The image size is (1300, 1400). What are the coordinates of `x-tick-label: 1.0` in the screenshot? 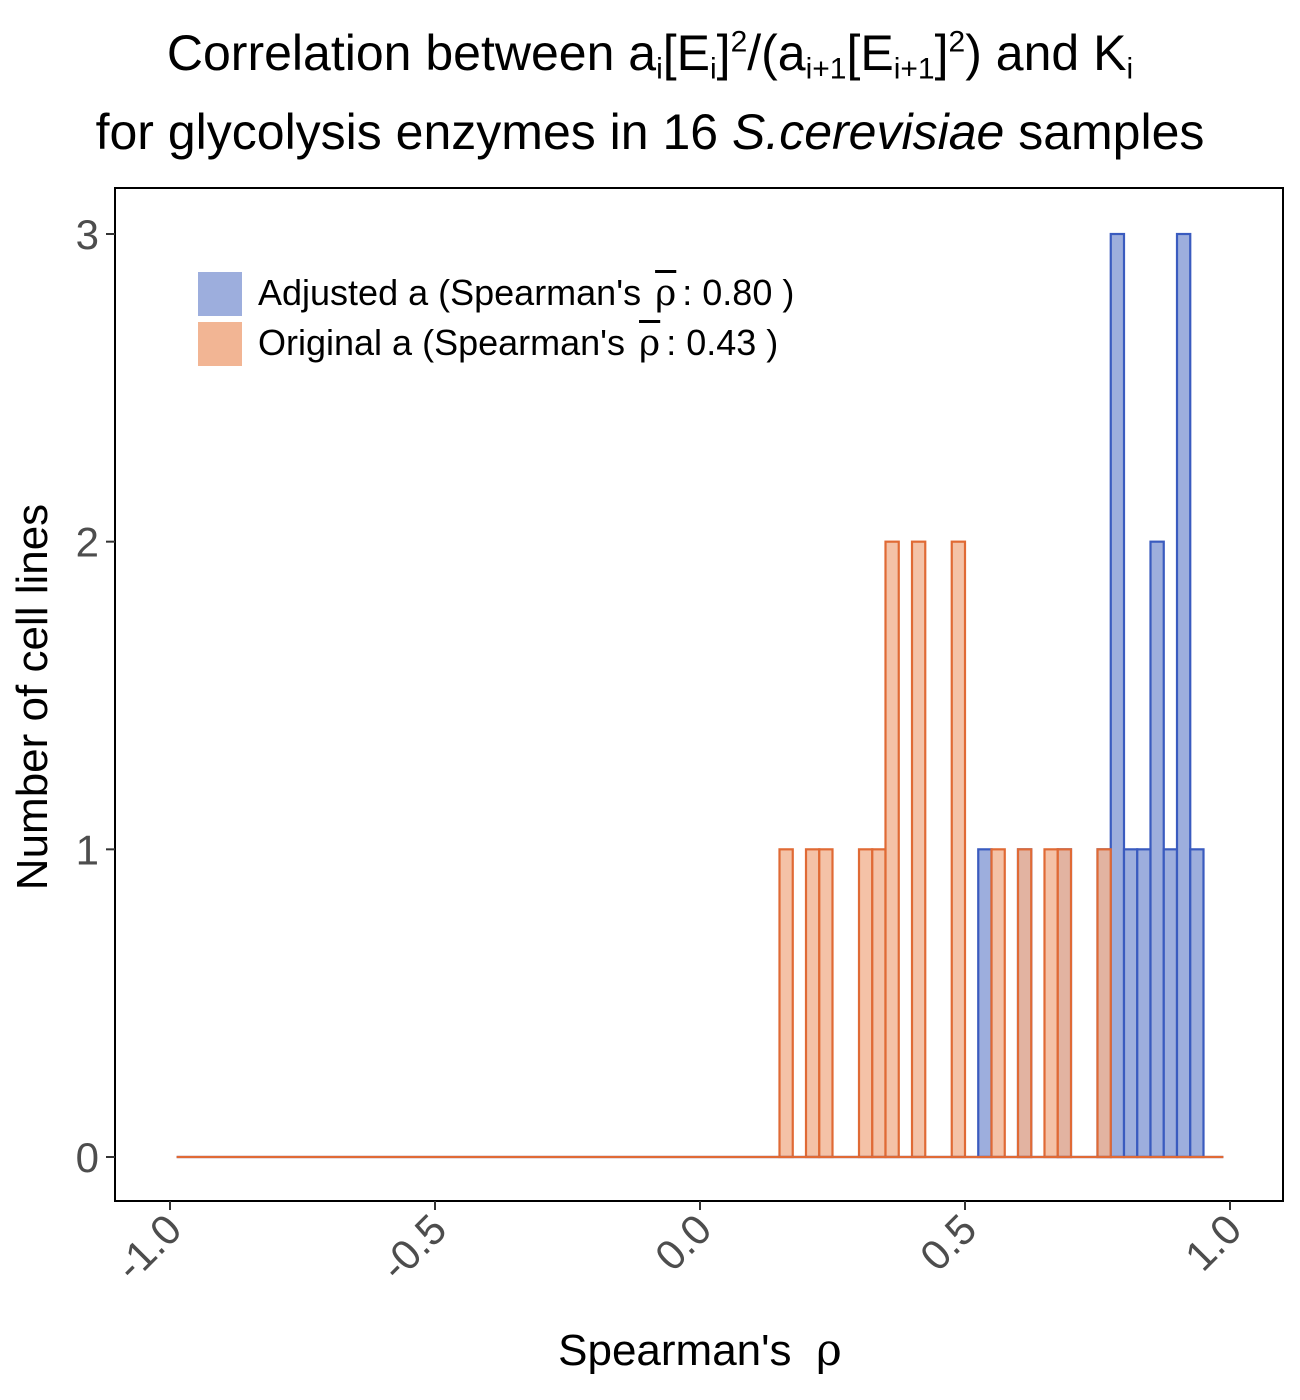 It's located at (1213, 1242).